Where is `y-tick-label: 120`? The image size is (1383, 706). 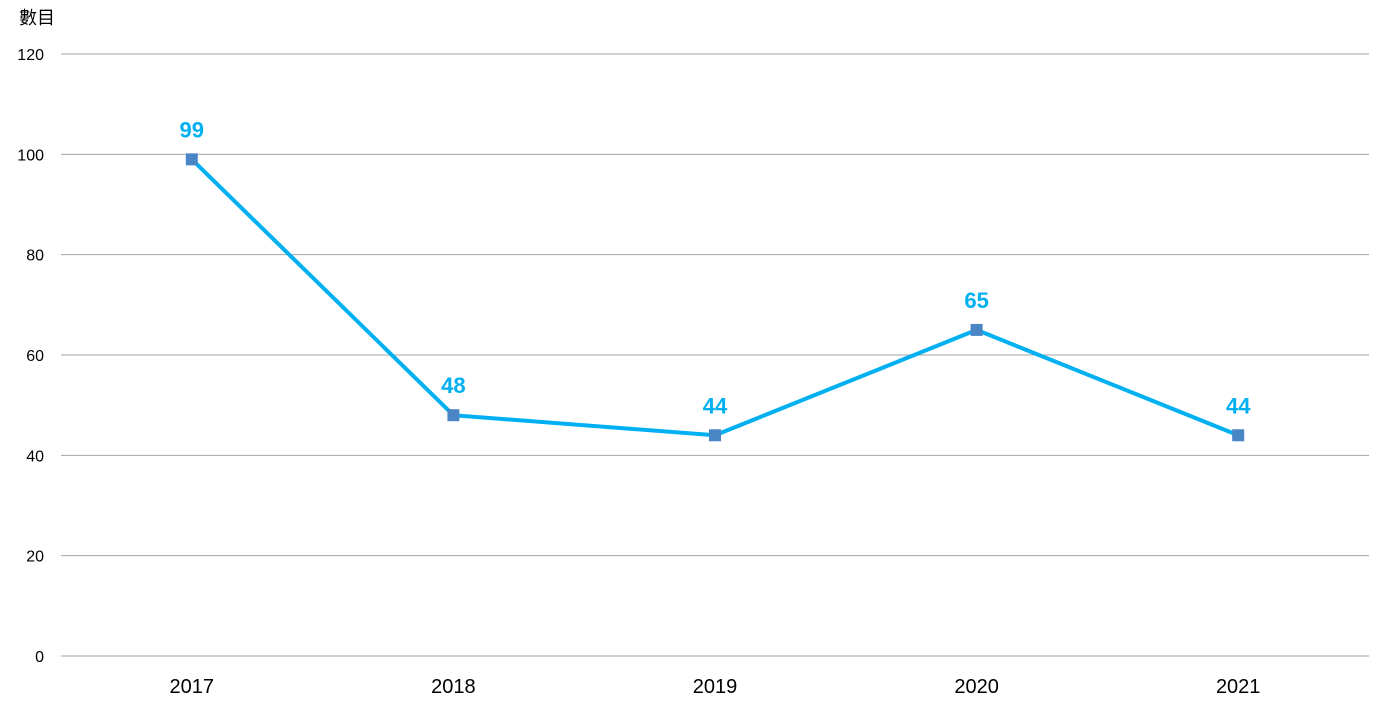
y-tick-label: 120 is located at coordinates (30, 55).